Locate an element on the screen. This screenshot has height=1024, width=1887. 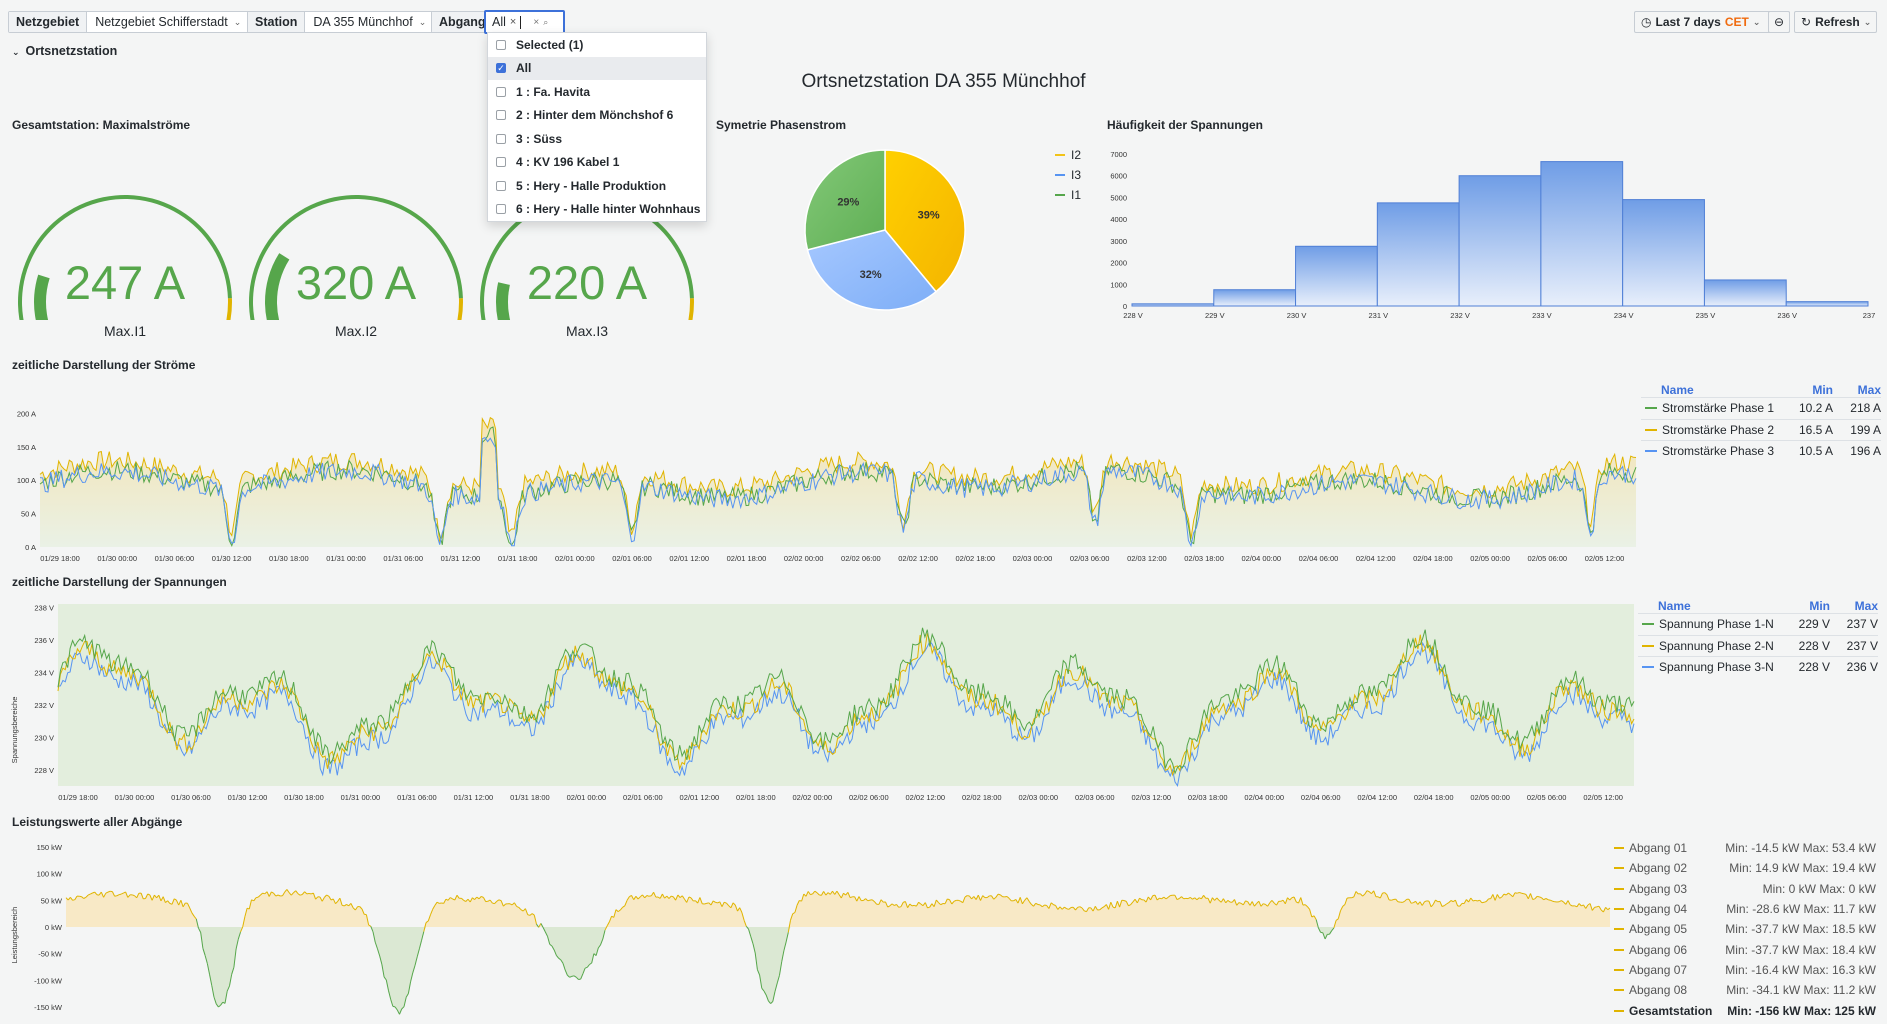
time-range-picker: ◷ Last 7 days CET ⌄ is located at coordinates (1712, 22).